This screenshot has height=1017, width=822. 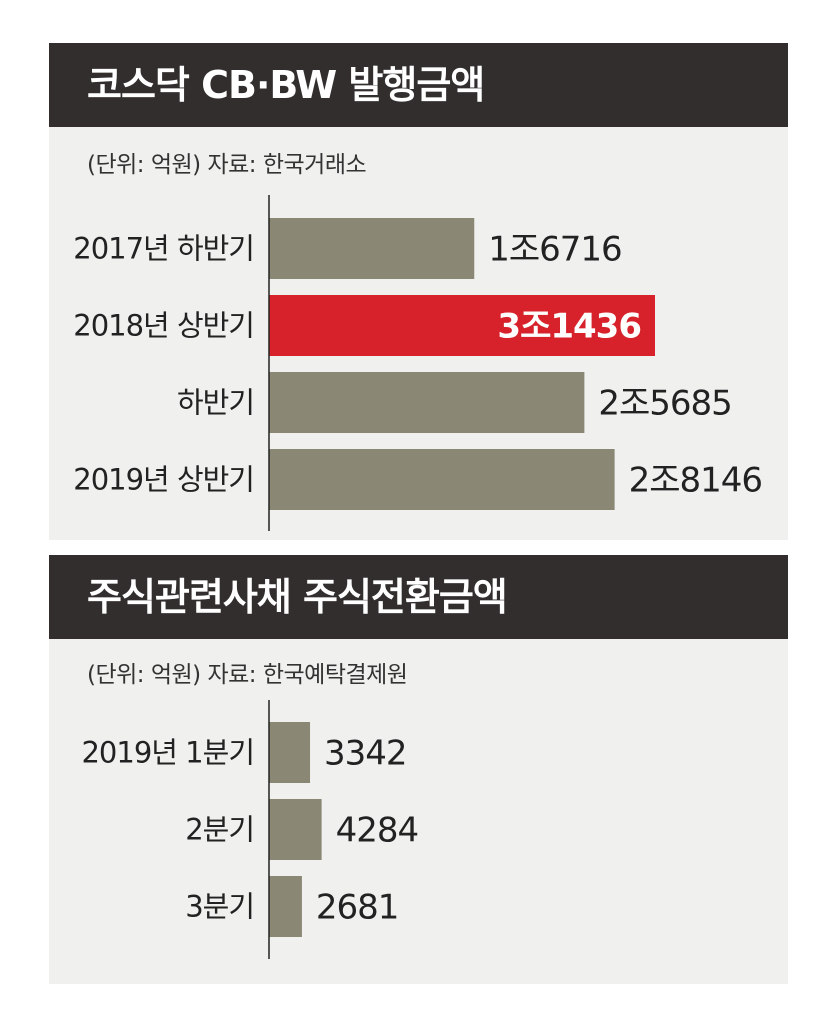 What do you see at coordinates (167, 753) in the screenshot?
I see `category-label: 2019년 1분기` at bounding box center [167, 753].